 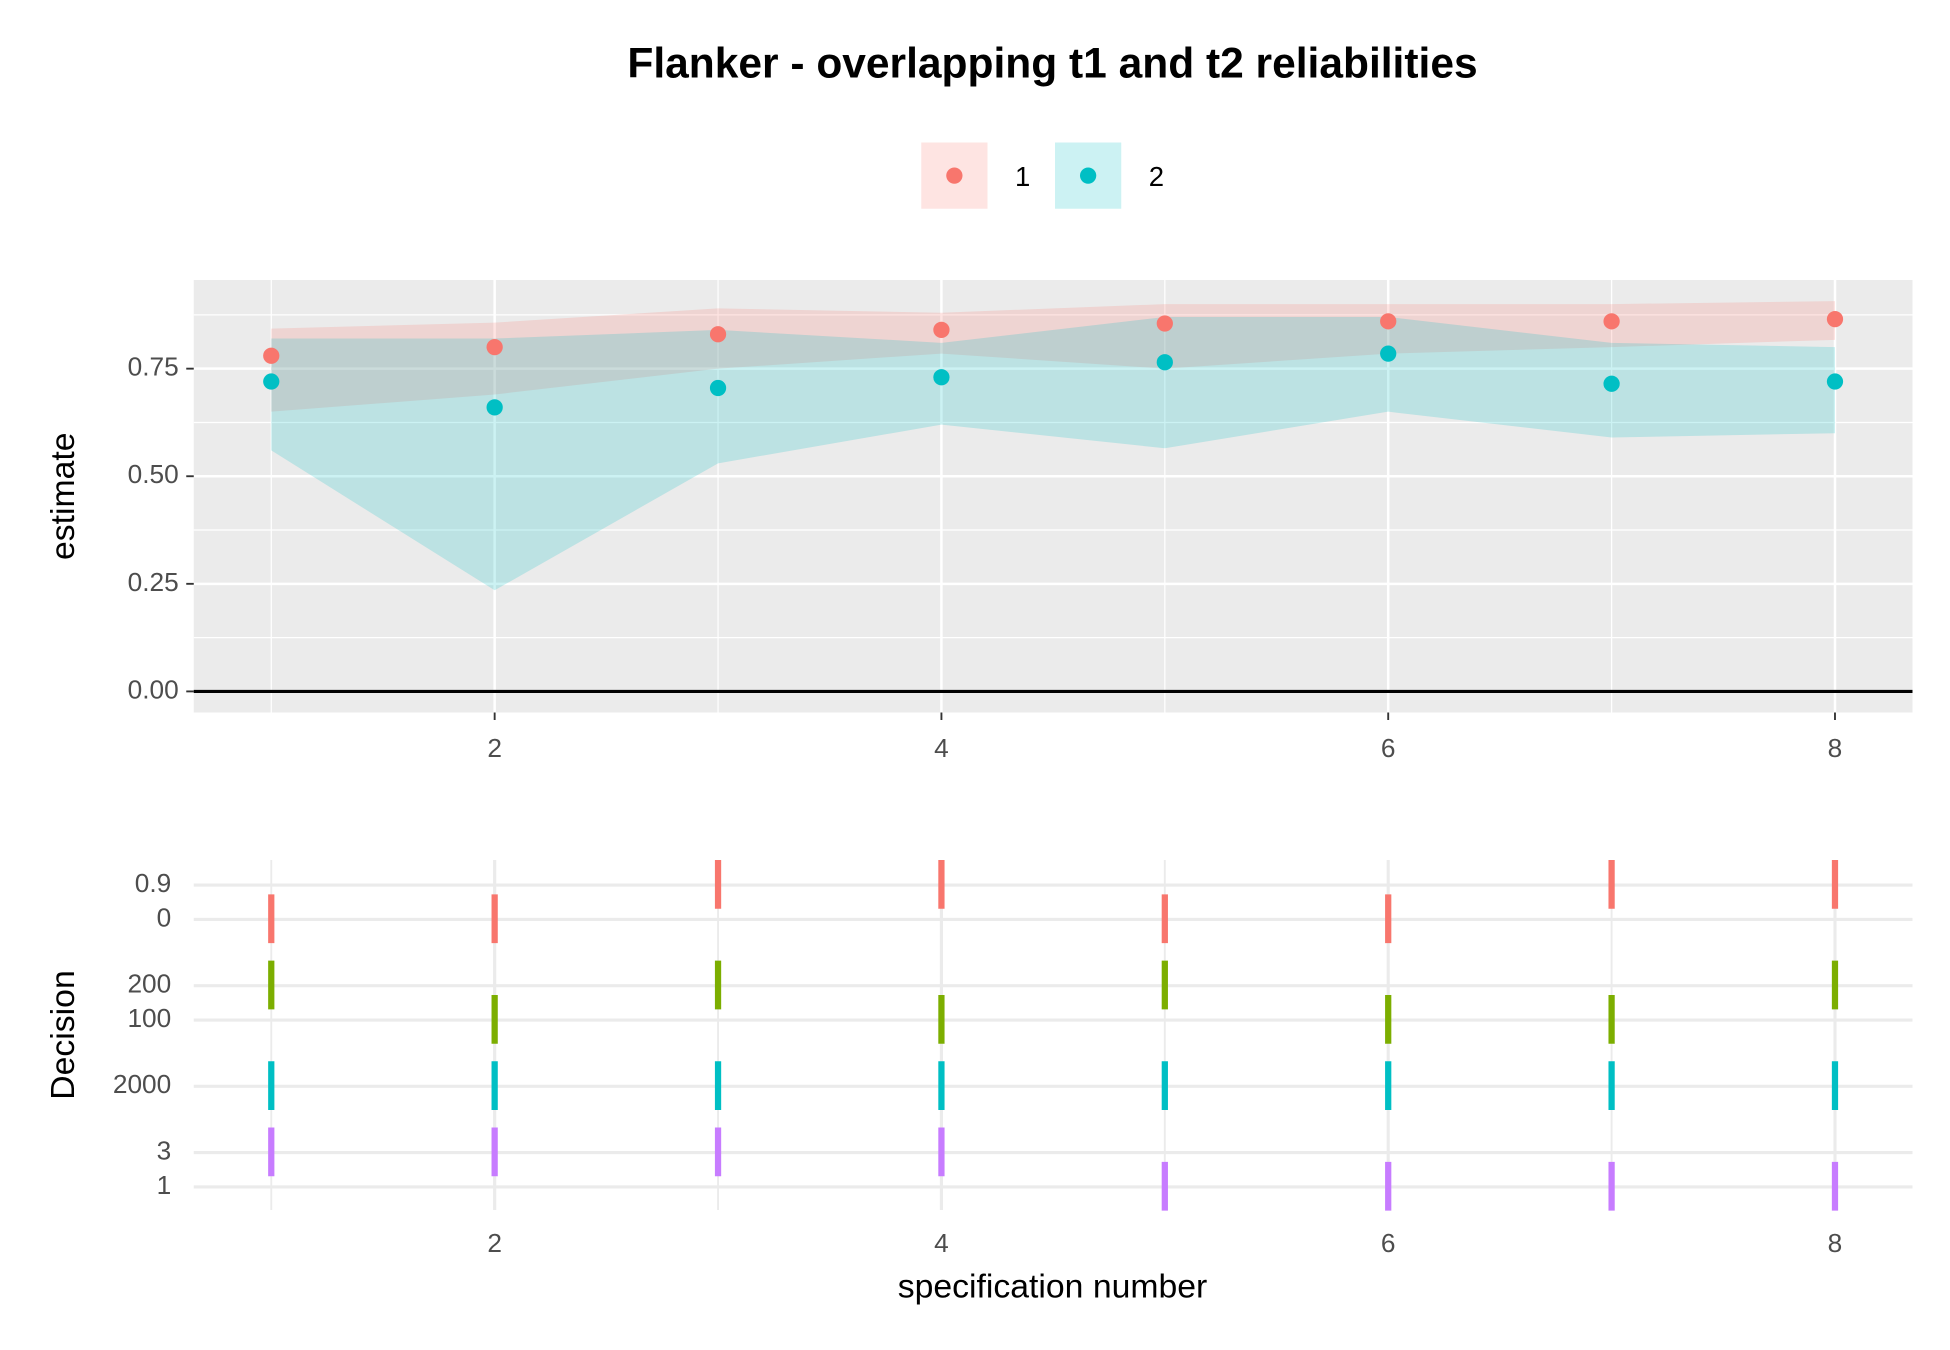 I want to click on y-tick-label: 0.25, so click(x=153, y=582).